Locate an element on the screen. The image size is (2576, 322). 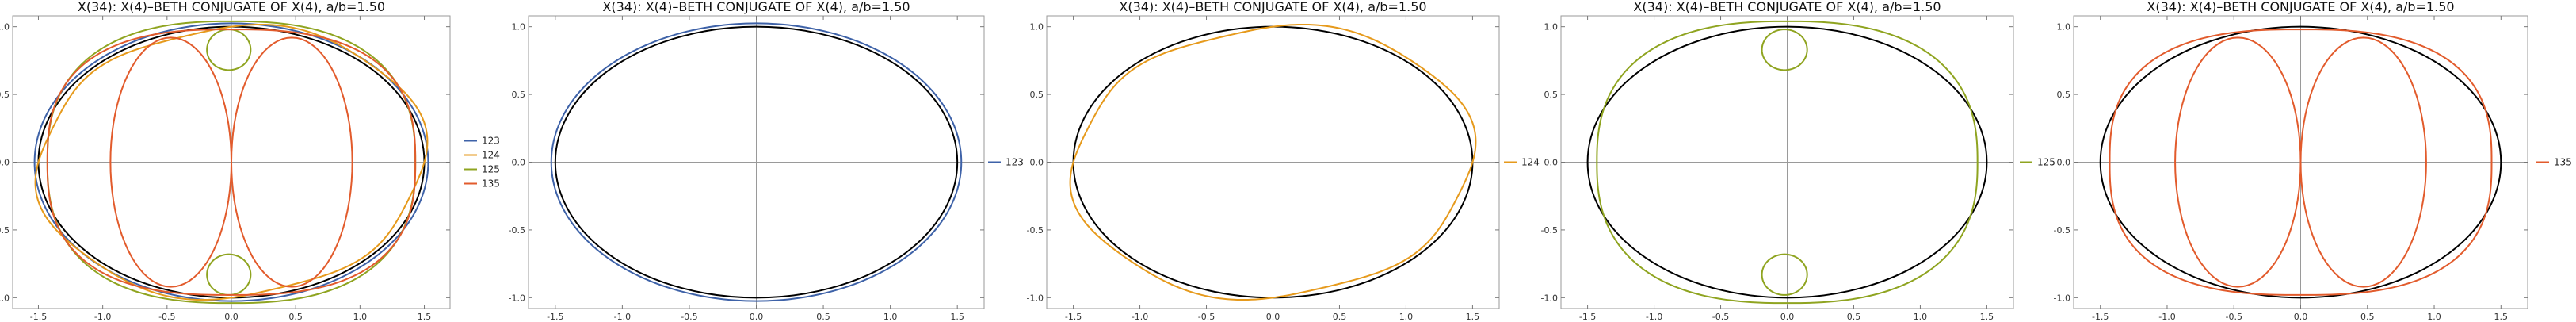
series-125-curve is located at coordinates (1788, 162).